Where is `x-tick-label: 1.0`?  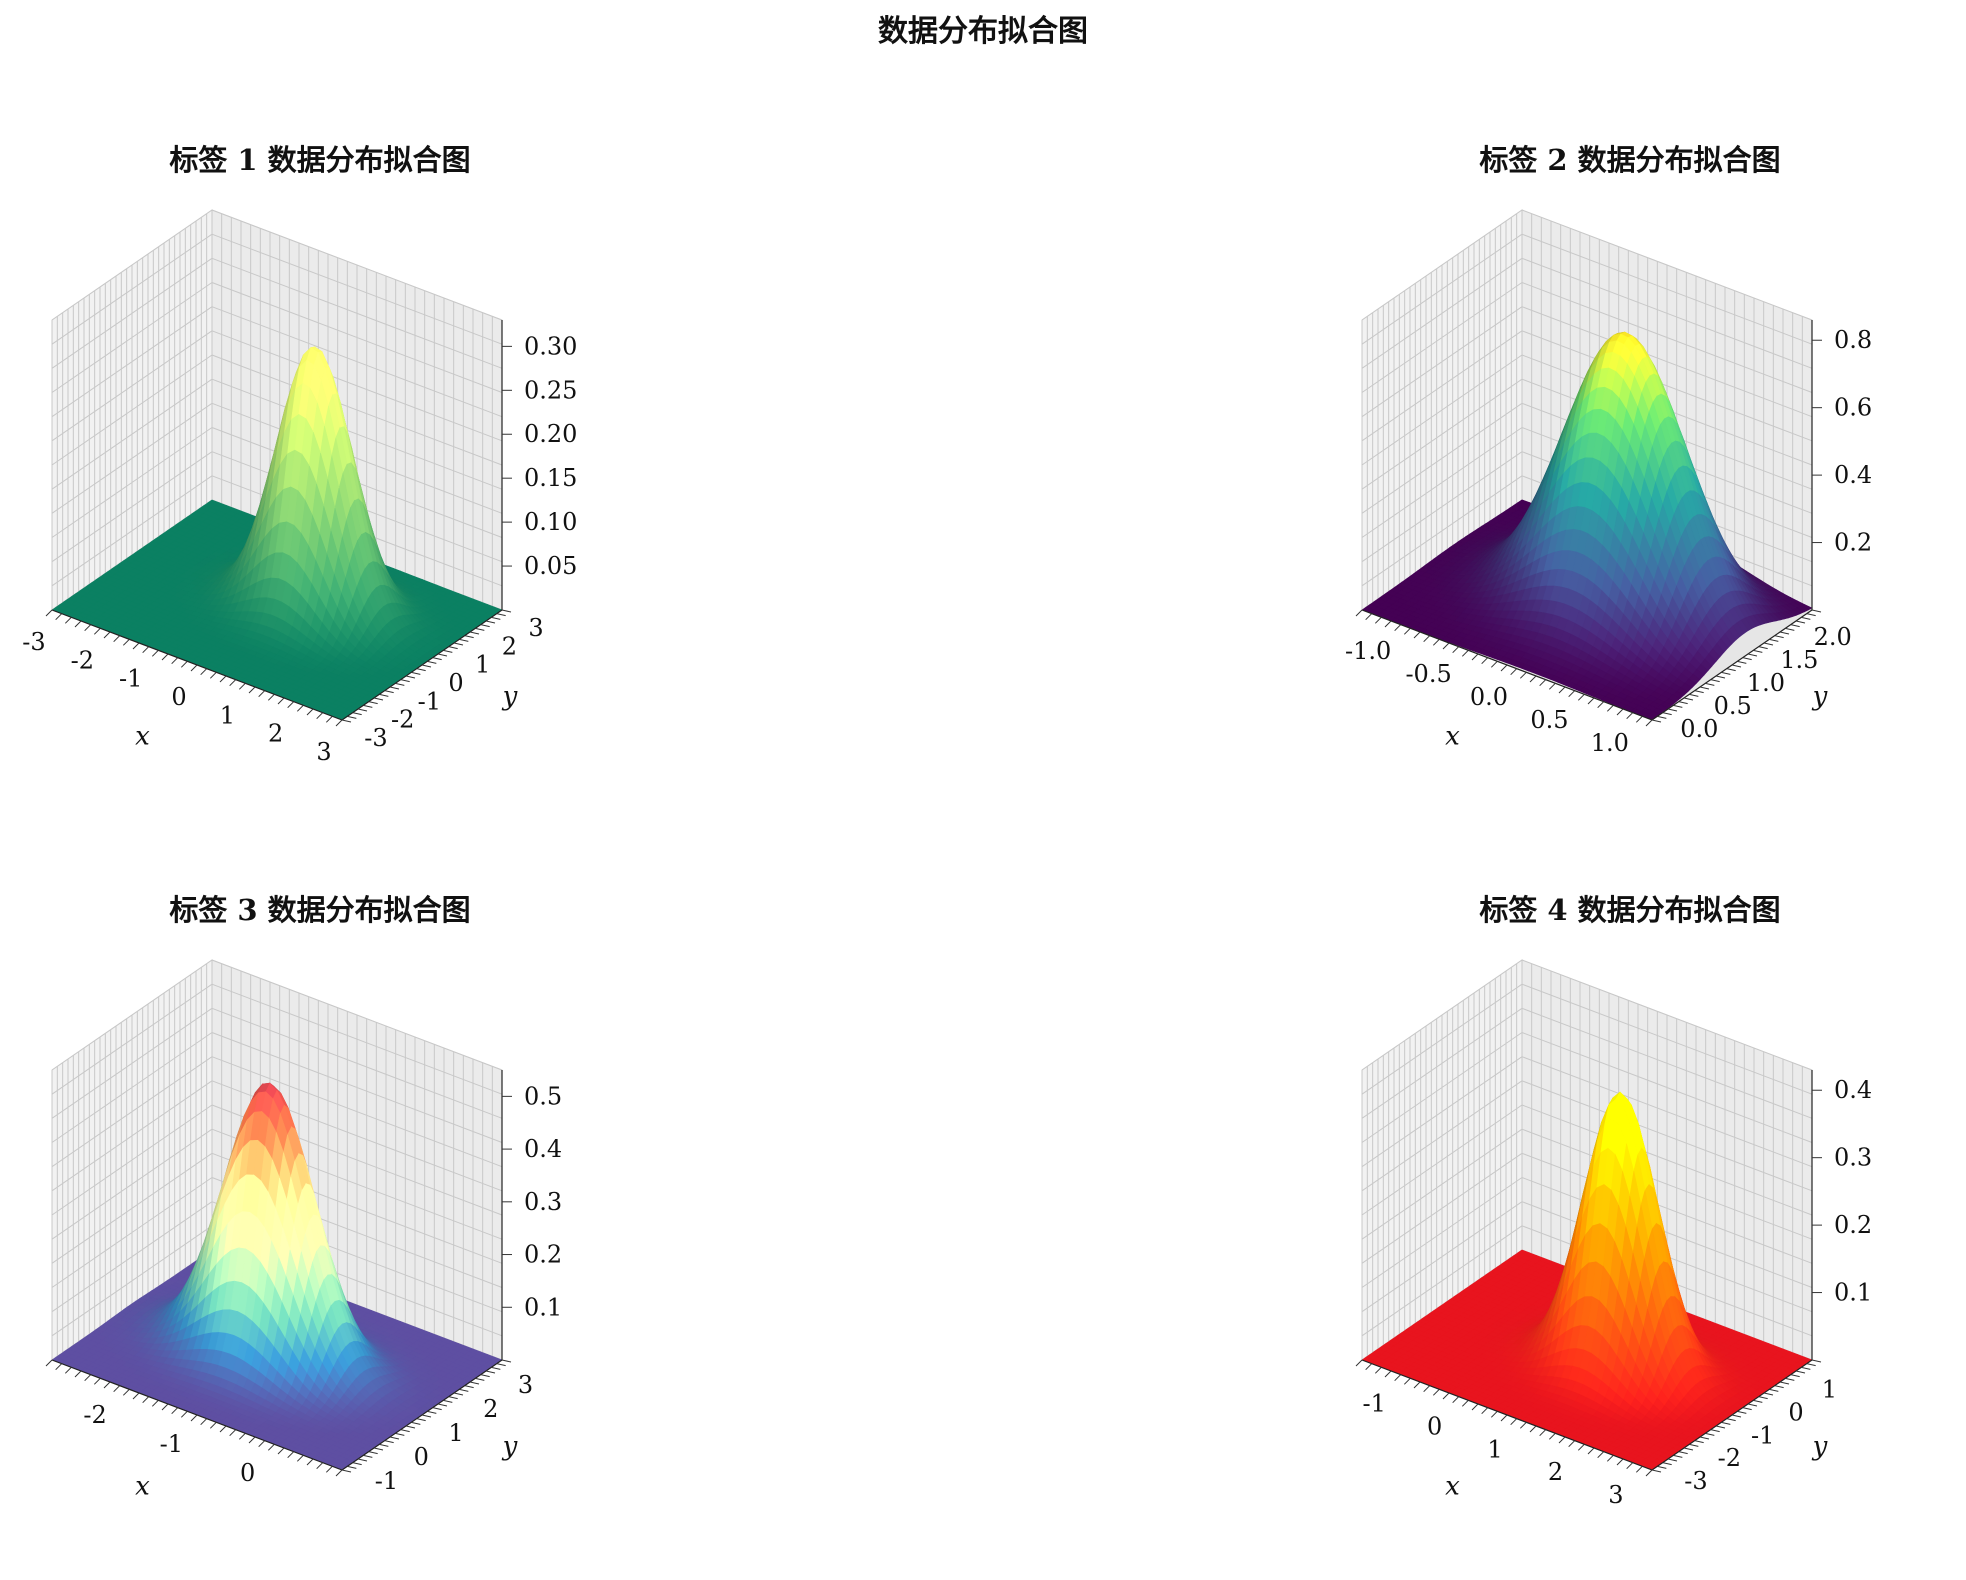 x-tick-label: 1.0 is located at coordinates (1610, 743).